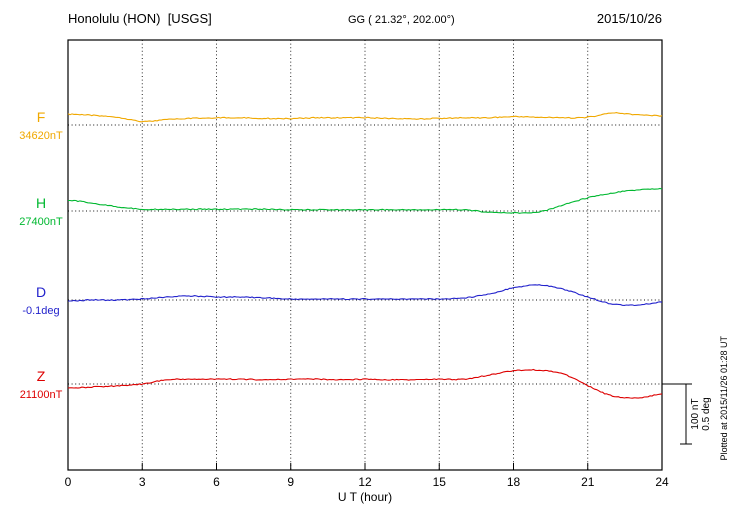 This screenshot has width=730, height=520. Describe the element at coordinates (365, 383) in the screenshot. I see `trace-Z` at that location.